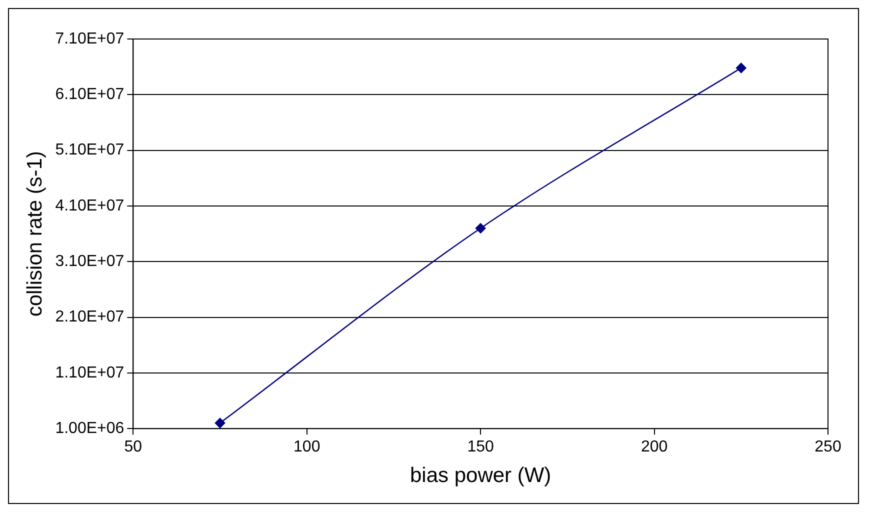 This screenshot has width=869, height=514. I want to click on x-axis-title: bias power (W), so click(481, 476).